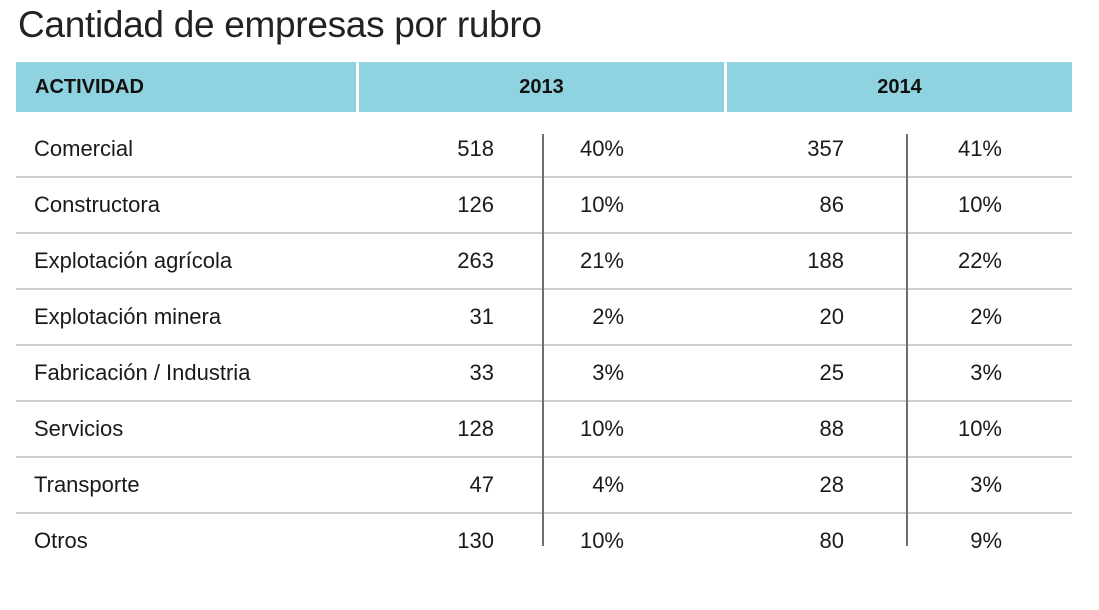  What do you see at coordinates (986, 540) in the screenshot?
I see `percent-2014: 9%` at bounding box center [986, 540].